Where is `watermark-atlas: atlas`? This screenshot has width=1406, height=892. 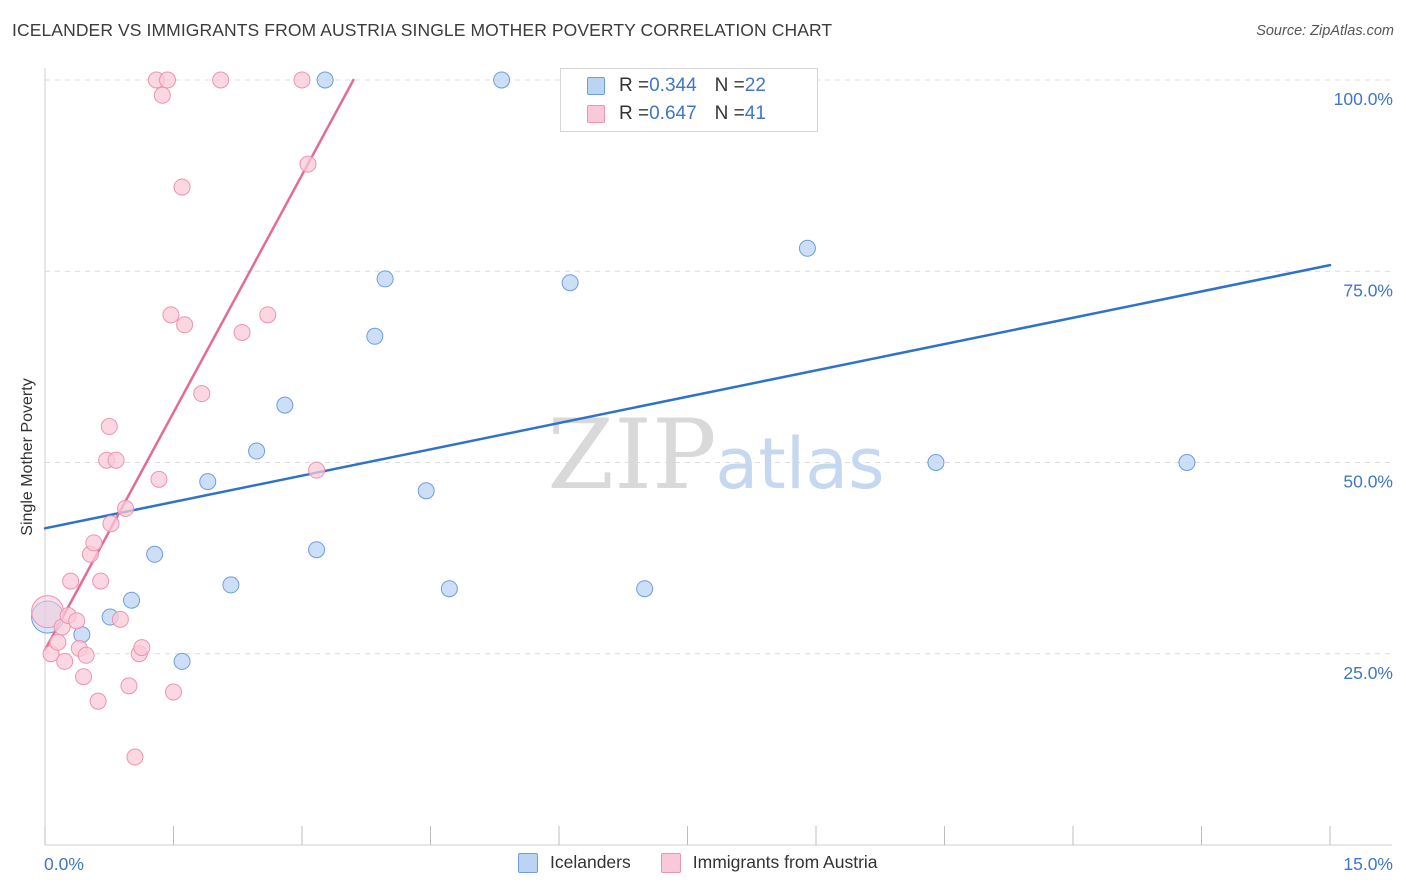
watermark-atlas: atlas is located at coordinates (799, 464).